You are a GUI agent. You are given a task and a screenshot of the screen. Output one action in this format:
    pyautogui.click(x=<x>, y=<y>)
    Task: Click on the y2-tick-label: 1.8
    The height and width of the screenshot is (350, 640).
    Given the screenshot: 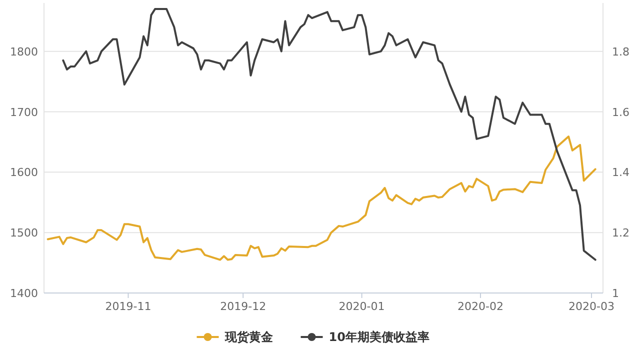 What is the action you would take?
    pyautogui.click(x=621, y=51)
    